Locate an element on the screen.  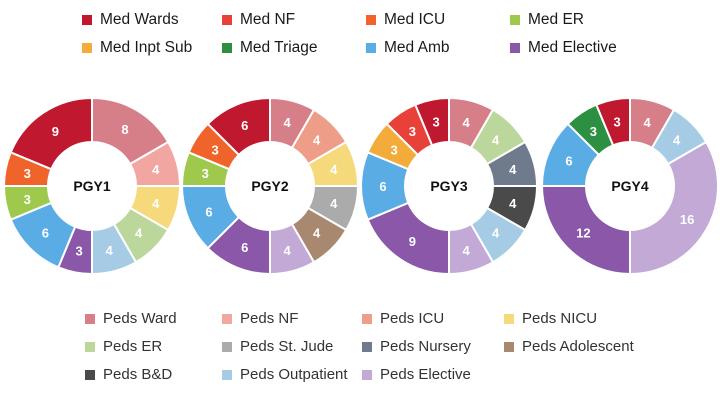
donut-center-title: PGY3 is located at coordinates (449, 186).